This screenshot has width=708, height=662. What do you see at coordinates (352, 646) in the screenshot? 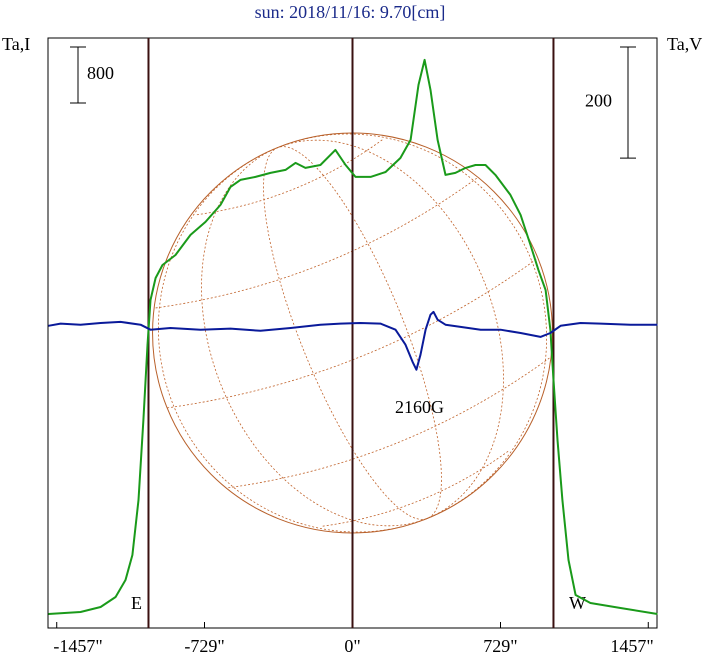
I see `x-tick-label: 0"` at bounding box center [352, 646].